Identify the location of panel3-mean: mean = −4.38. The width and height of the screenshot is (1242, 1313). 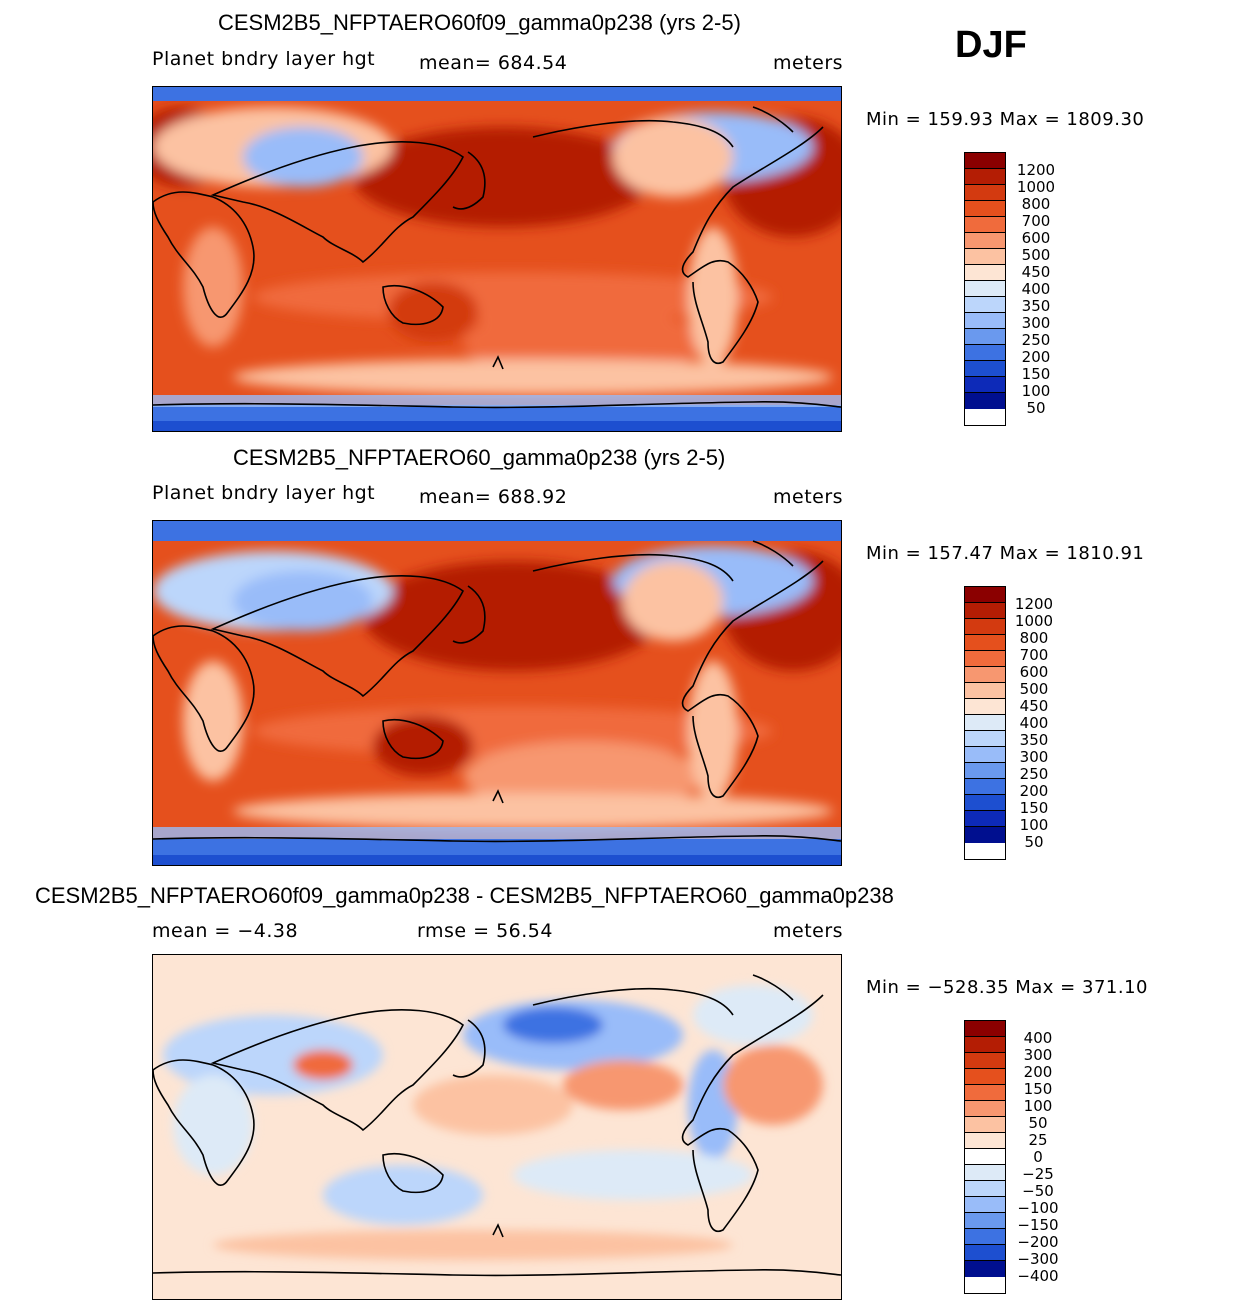
(225, 931).